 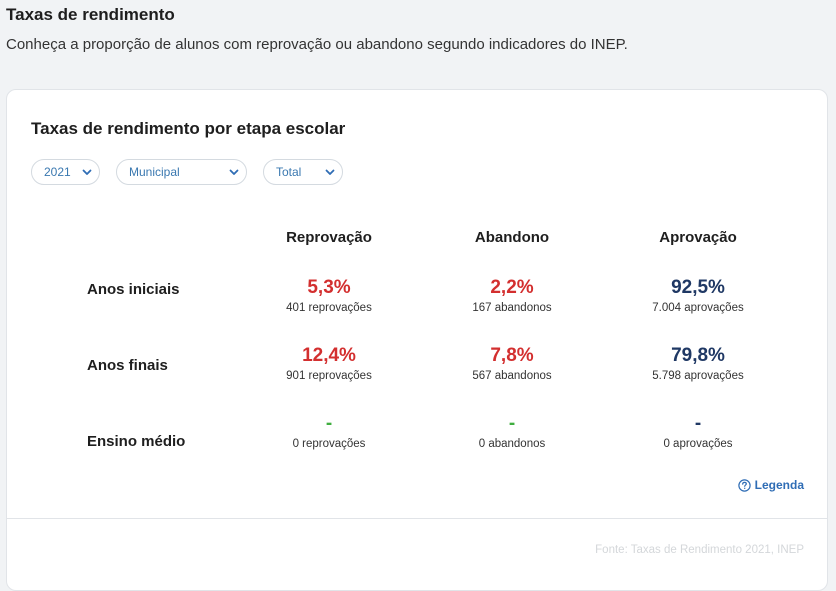 I want to click on count-value: 7.004 aprovações, so click(x=698, y=308).